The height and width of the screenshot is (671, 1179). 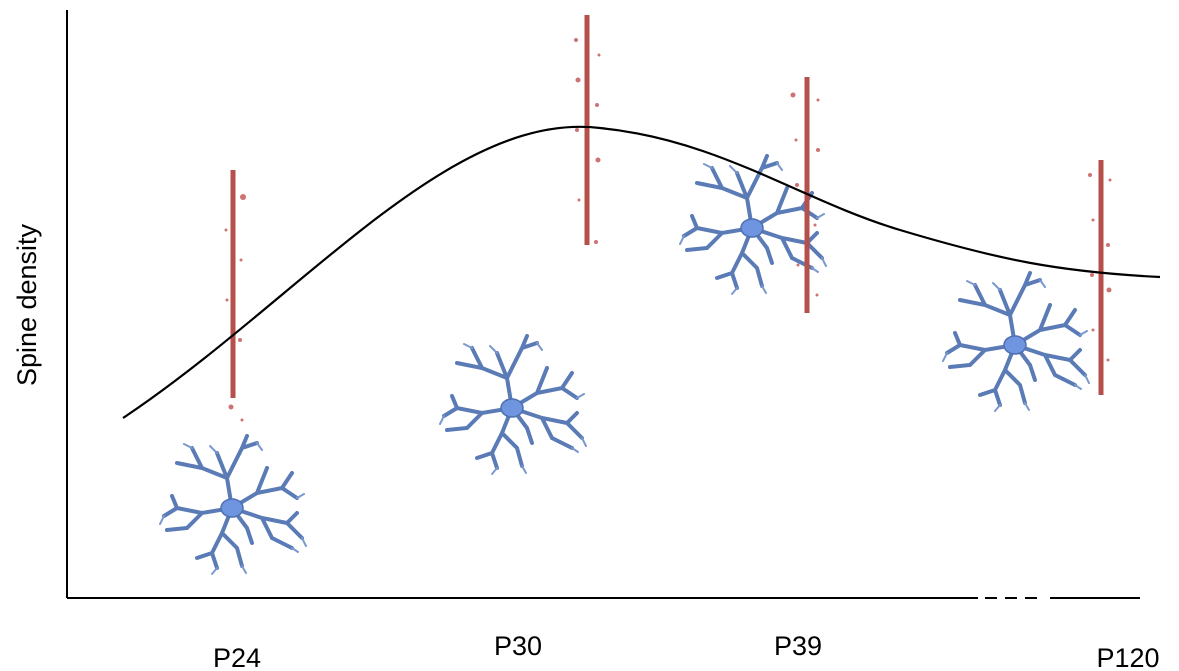 What do you see at coordinates (798, 646) in the screenshot?
I see `x-label: P39` at bounding box center [798, 646].